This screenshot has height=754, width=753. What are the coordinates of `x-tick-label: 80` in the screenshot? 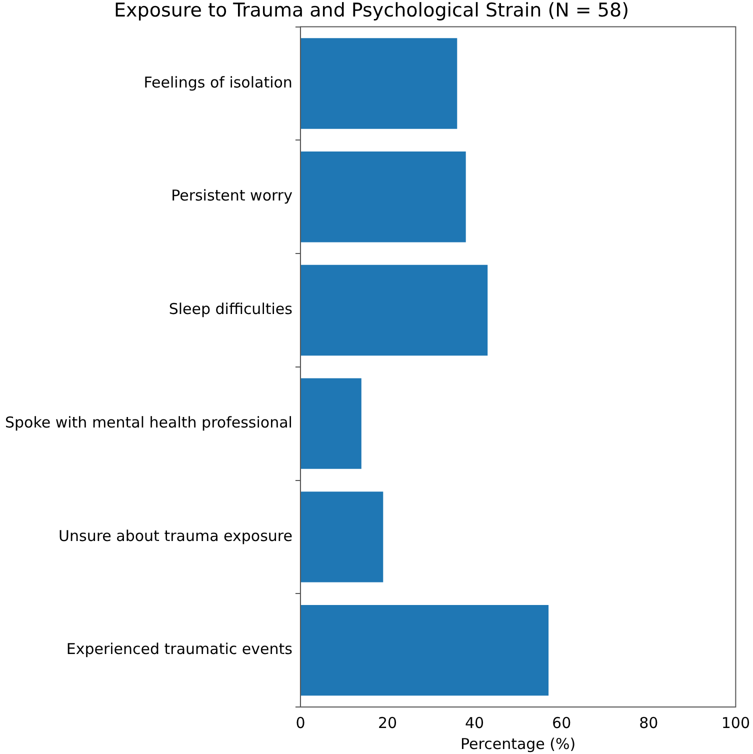 It's located at (648, 723).